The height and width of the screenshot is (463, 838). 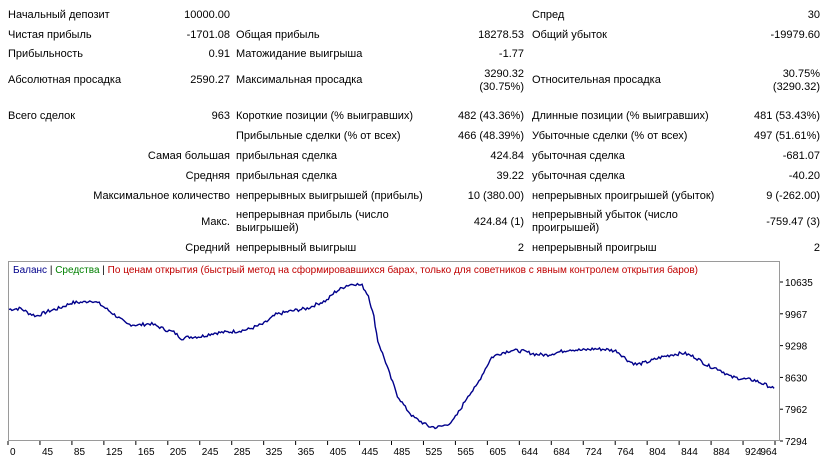 What do you see at coordinates (77, 270) in the screenshot?
I see `legend-equity: Средства` at bounding box center [77, 270].